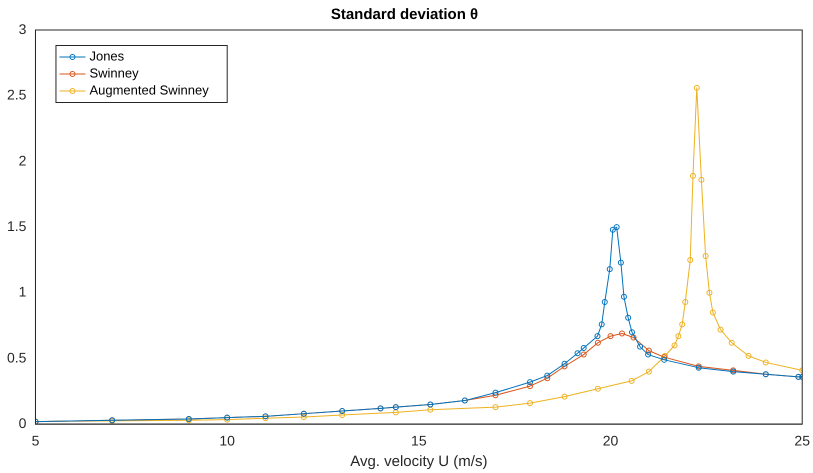 The height and width of the screenshot is (473, 813). I want to click on y-tick-label: 2.5, so click(16, 94).